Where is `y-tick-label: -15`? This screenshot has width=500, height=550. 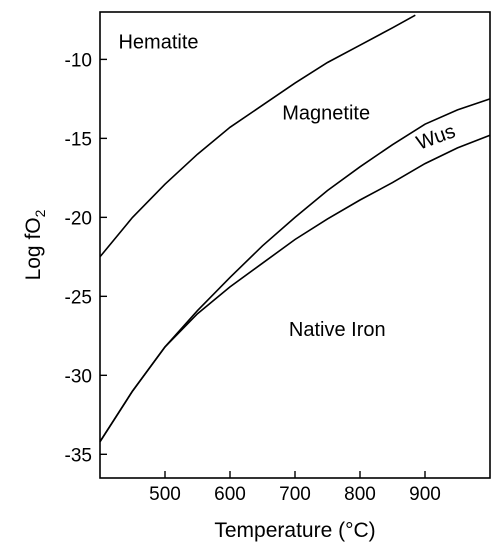
y-tick-label: -15 is located at coordinates (78, 139).